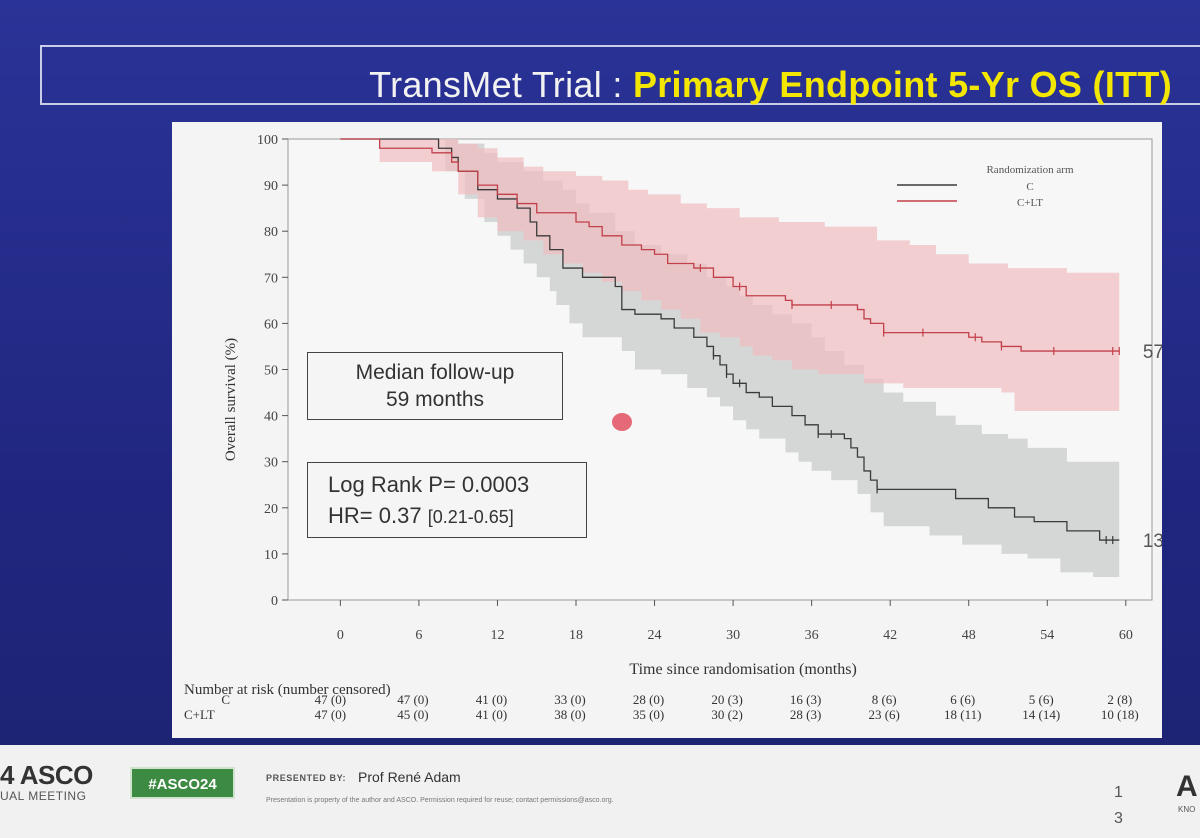 The image size is (1200, 838). Describe the element at coordinates (569, 714) in the screenshot. I see `risk-cell: 38 (0)` at that location.